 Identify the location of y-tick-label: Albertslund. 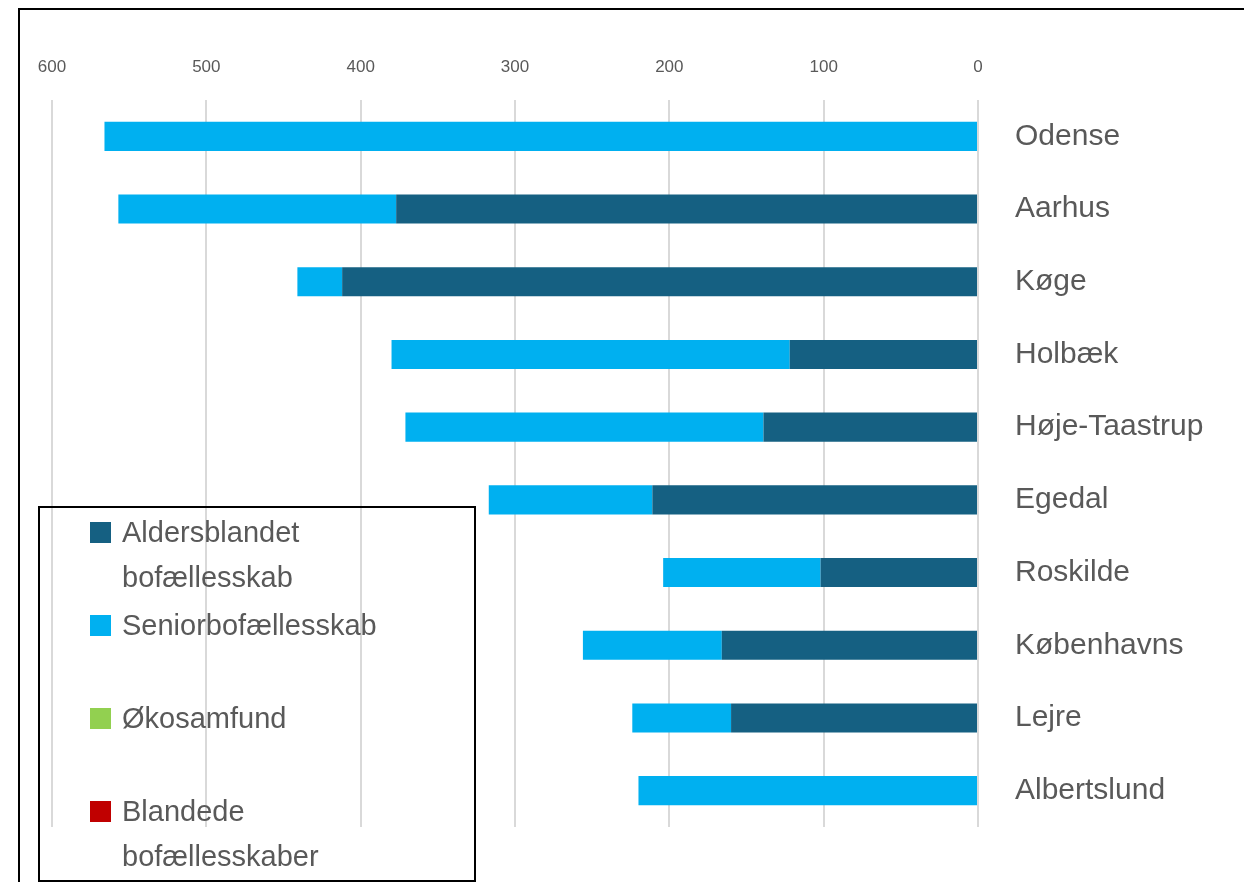
(1090, 788).